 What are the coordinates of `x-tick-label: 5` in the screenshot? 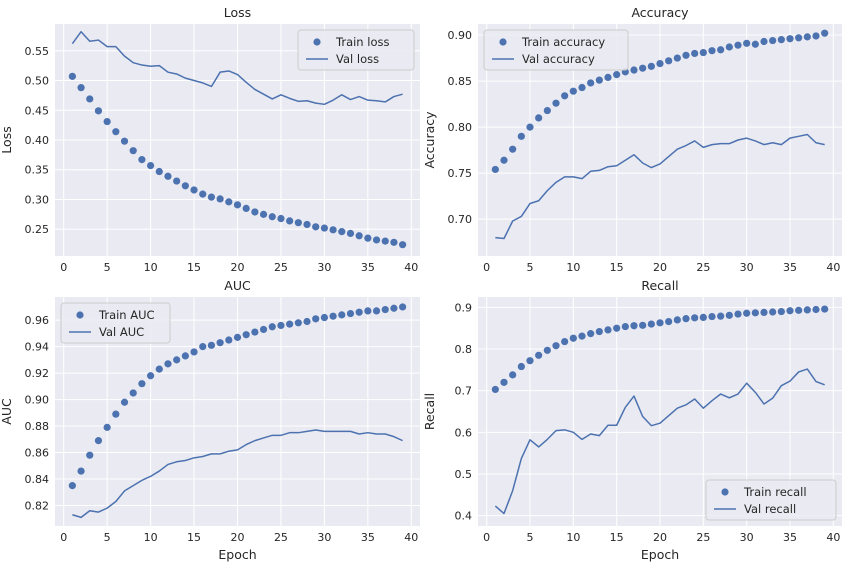 It's located at (107, 267).